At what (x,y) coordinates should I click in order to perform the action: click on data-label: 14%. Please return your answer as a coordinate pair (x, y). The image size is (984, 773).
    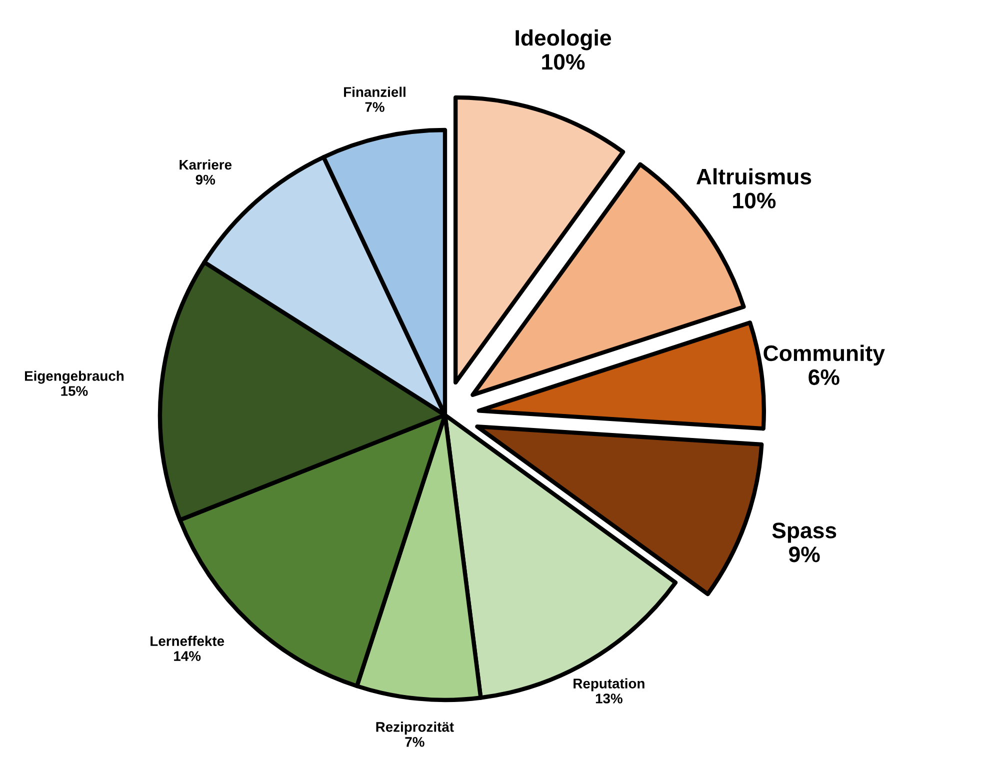
    Looking at the image, I should click on (187, 656).